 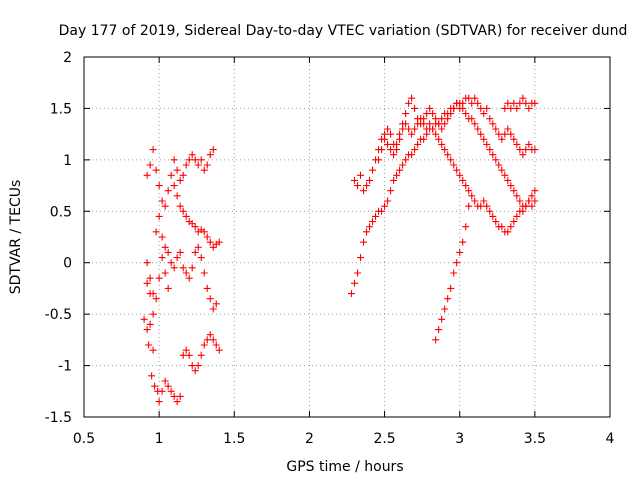 What do you see at coordinates (309, 439) in the screenshot?
I see `x-tick-label: 2` at bounding box center [309, 439].